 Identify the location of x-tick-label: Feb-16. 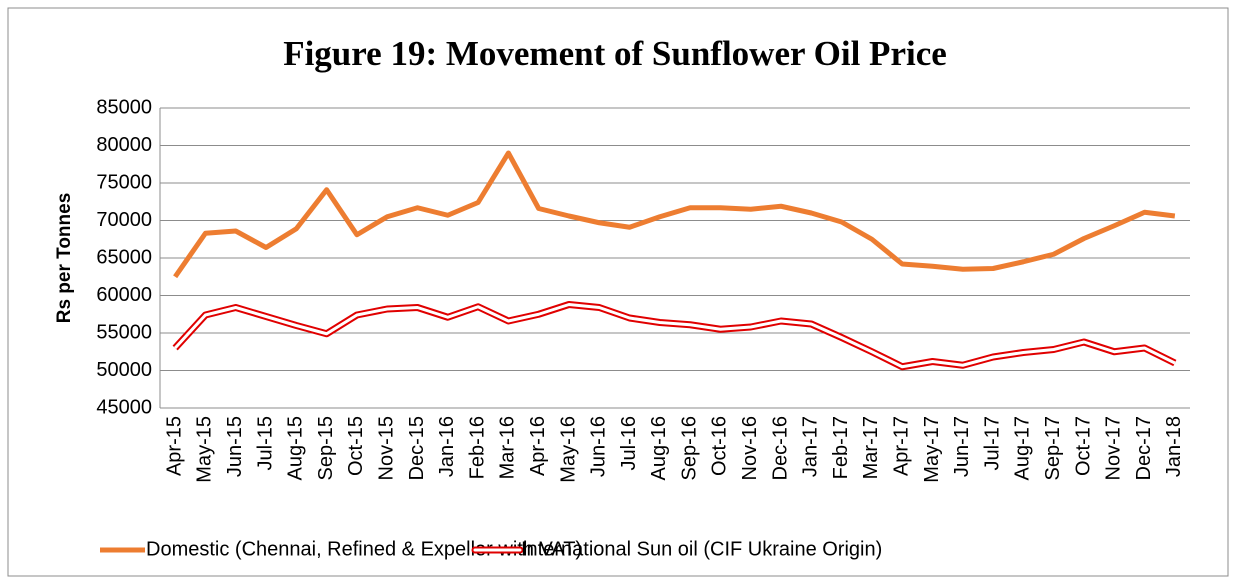
(477, 447).